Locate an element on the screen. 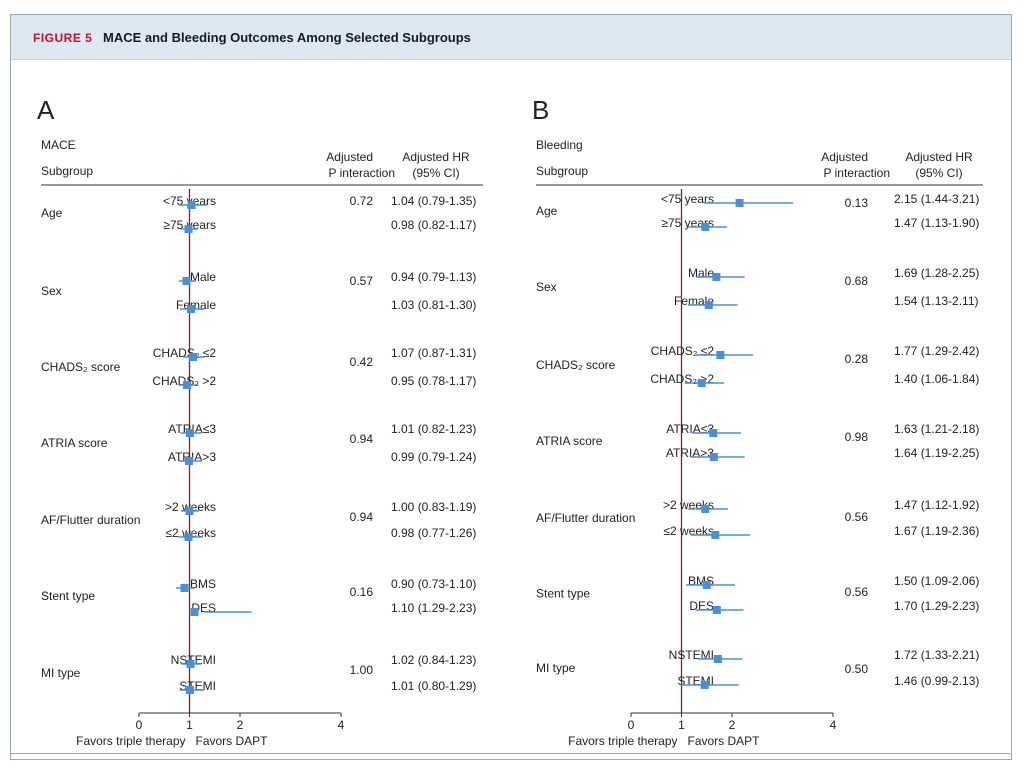 Image resolution: width=1024 pixels, height=768 pixels. p-interaction-value: 0.72 is located at coordinates (362, 201).